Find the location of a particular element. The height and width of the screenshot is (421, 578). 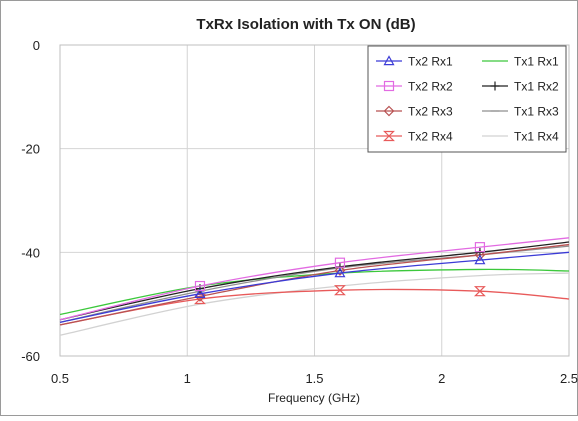

x-tick-label: 1 is located at coordinates (187, 378).